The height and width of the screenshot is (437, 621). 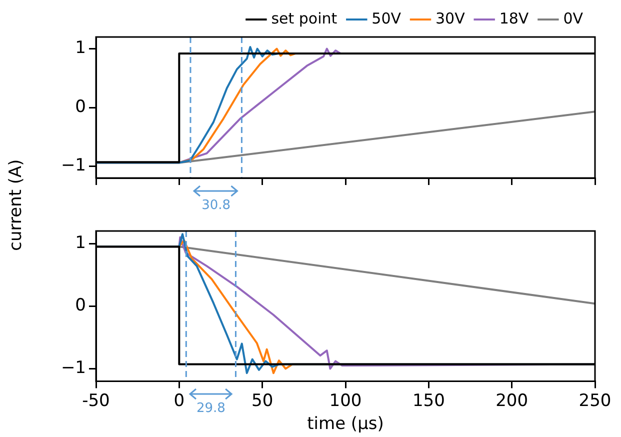 I want to click on text: 30.8, so click(x=216, y=205).